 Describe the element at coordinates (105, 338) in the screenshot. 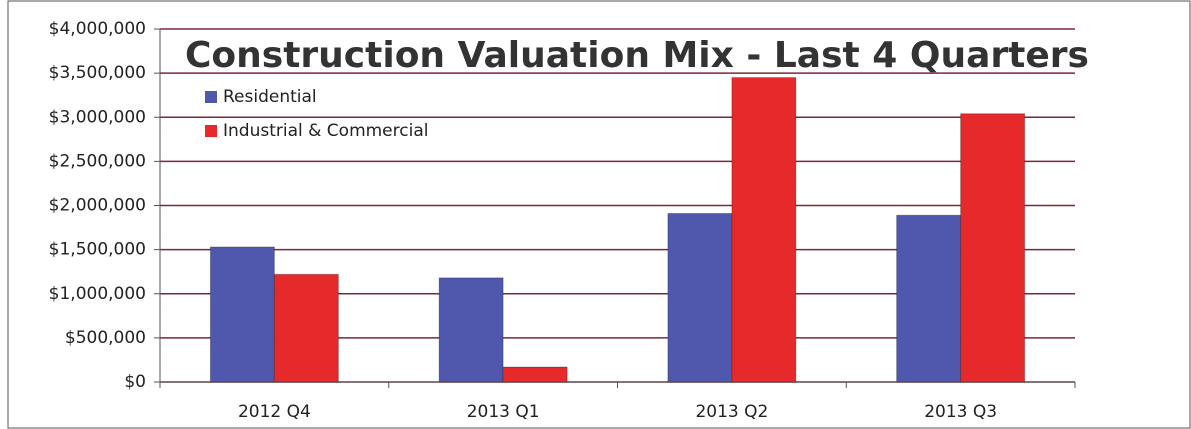

I see `y-tick-label: $500,000` at that location.